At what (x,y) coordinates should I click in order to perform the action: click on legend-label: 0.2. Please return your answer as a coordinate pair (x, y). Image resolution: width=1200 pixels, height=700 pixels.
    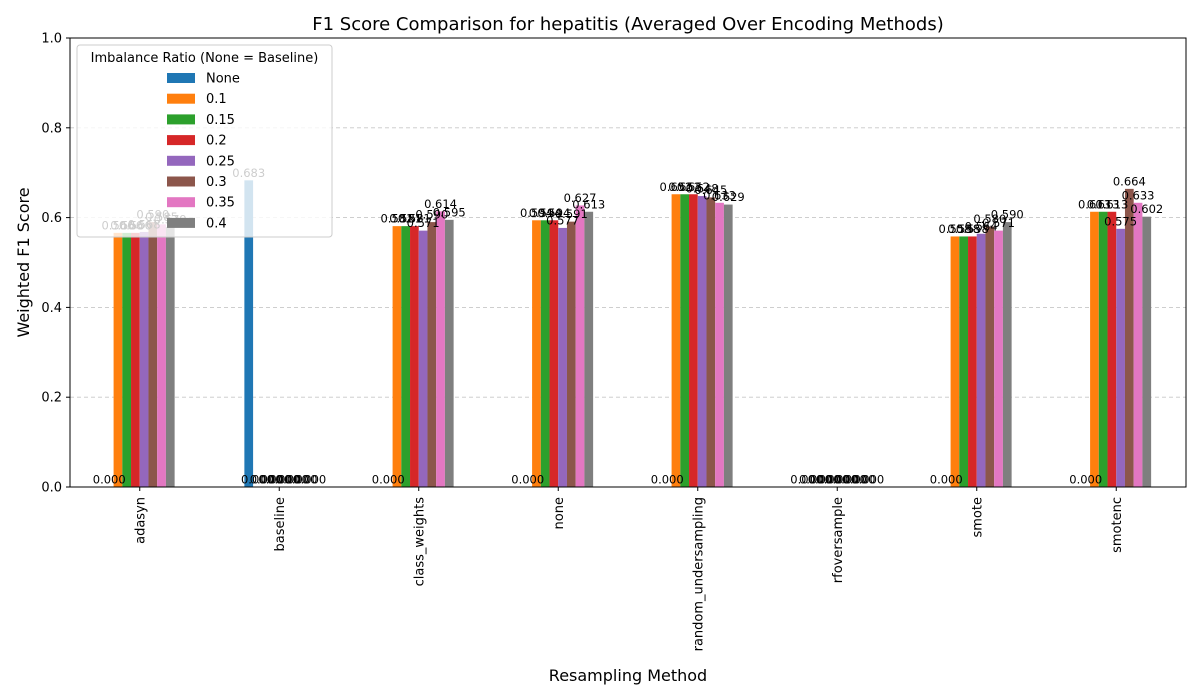
    Looking at the image, I should click on (216, 141).